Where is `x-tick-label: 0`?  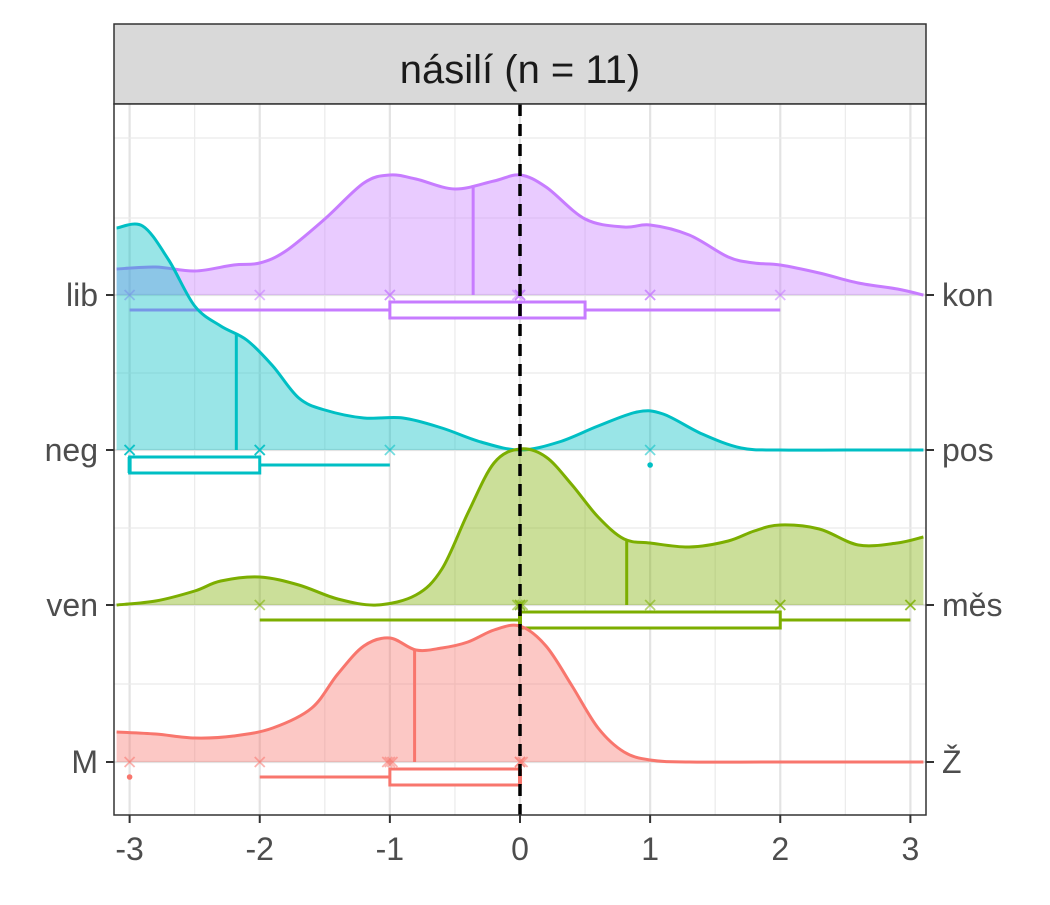 x-tick-label: 0 is located at coordinates (520, 849).